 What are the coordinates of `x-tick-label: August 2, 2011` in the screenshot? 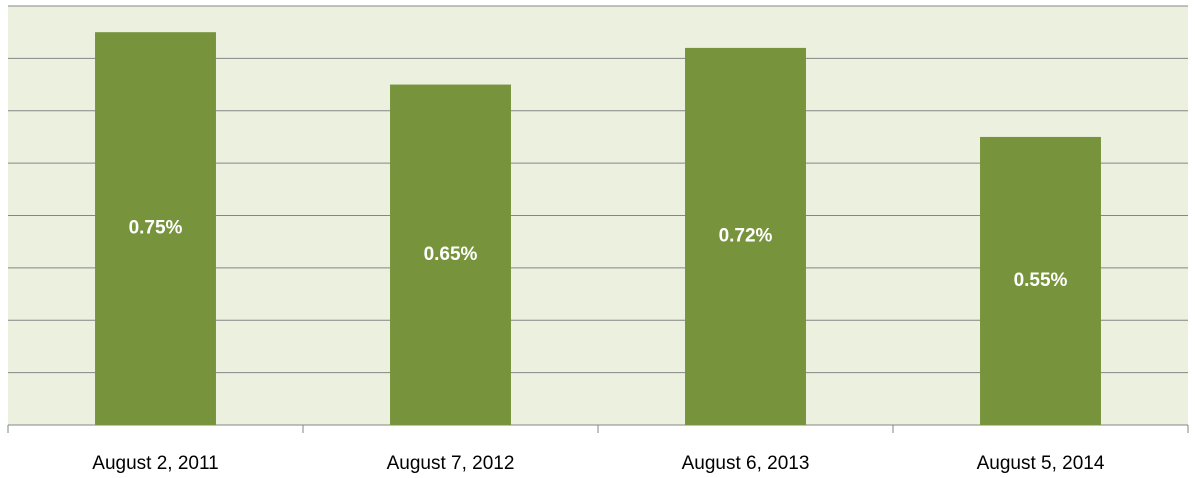 It's located at (155, 463).